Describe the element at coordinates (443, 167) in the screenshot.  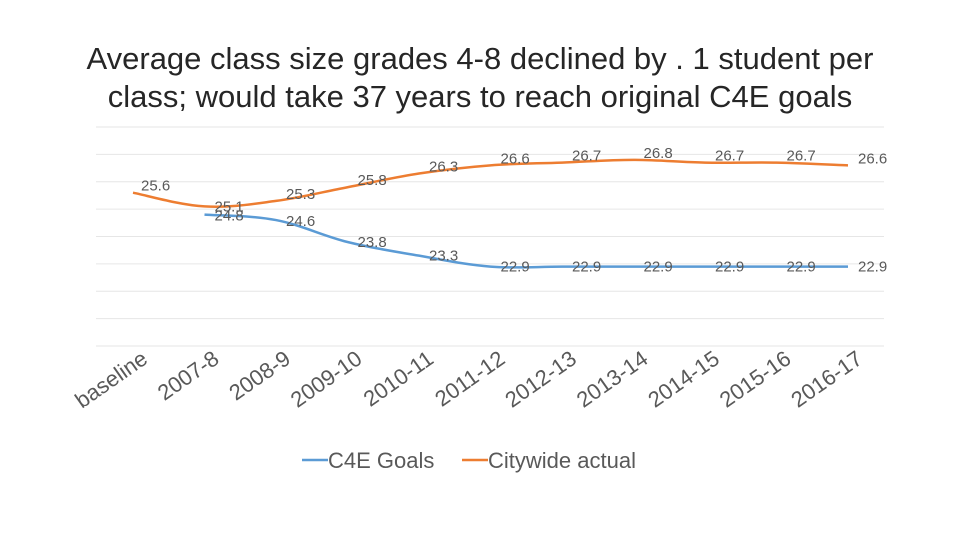
I see `data-label: 26.3` at that location.